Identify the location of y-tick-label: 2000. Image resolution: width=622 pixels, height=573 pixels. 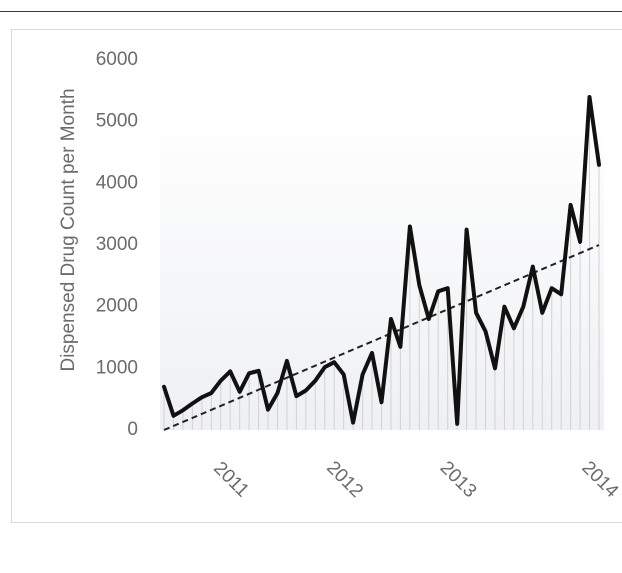
(117, 306).